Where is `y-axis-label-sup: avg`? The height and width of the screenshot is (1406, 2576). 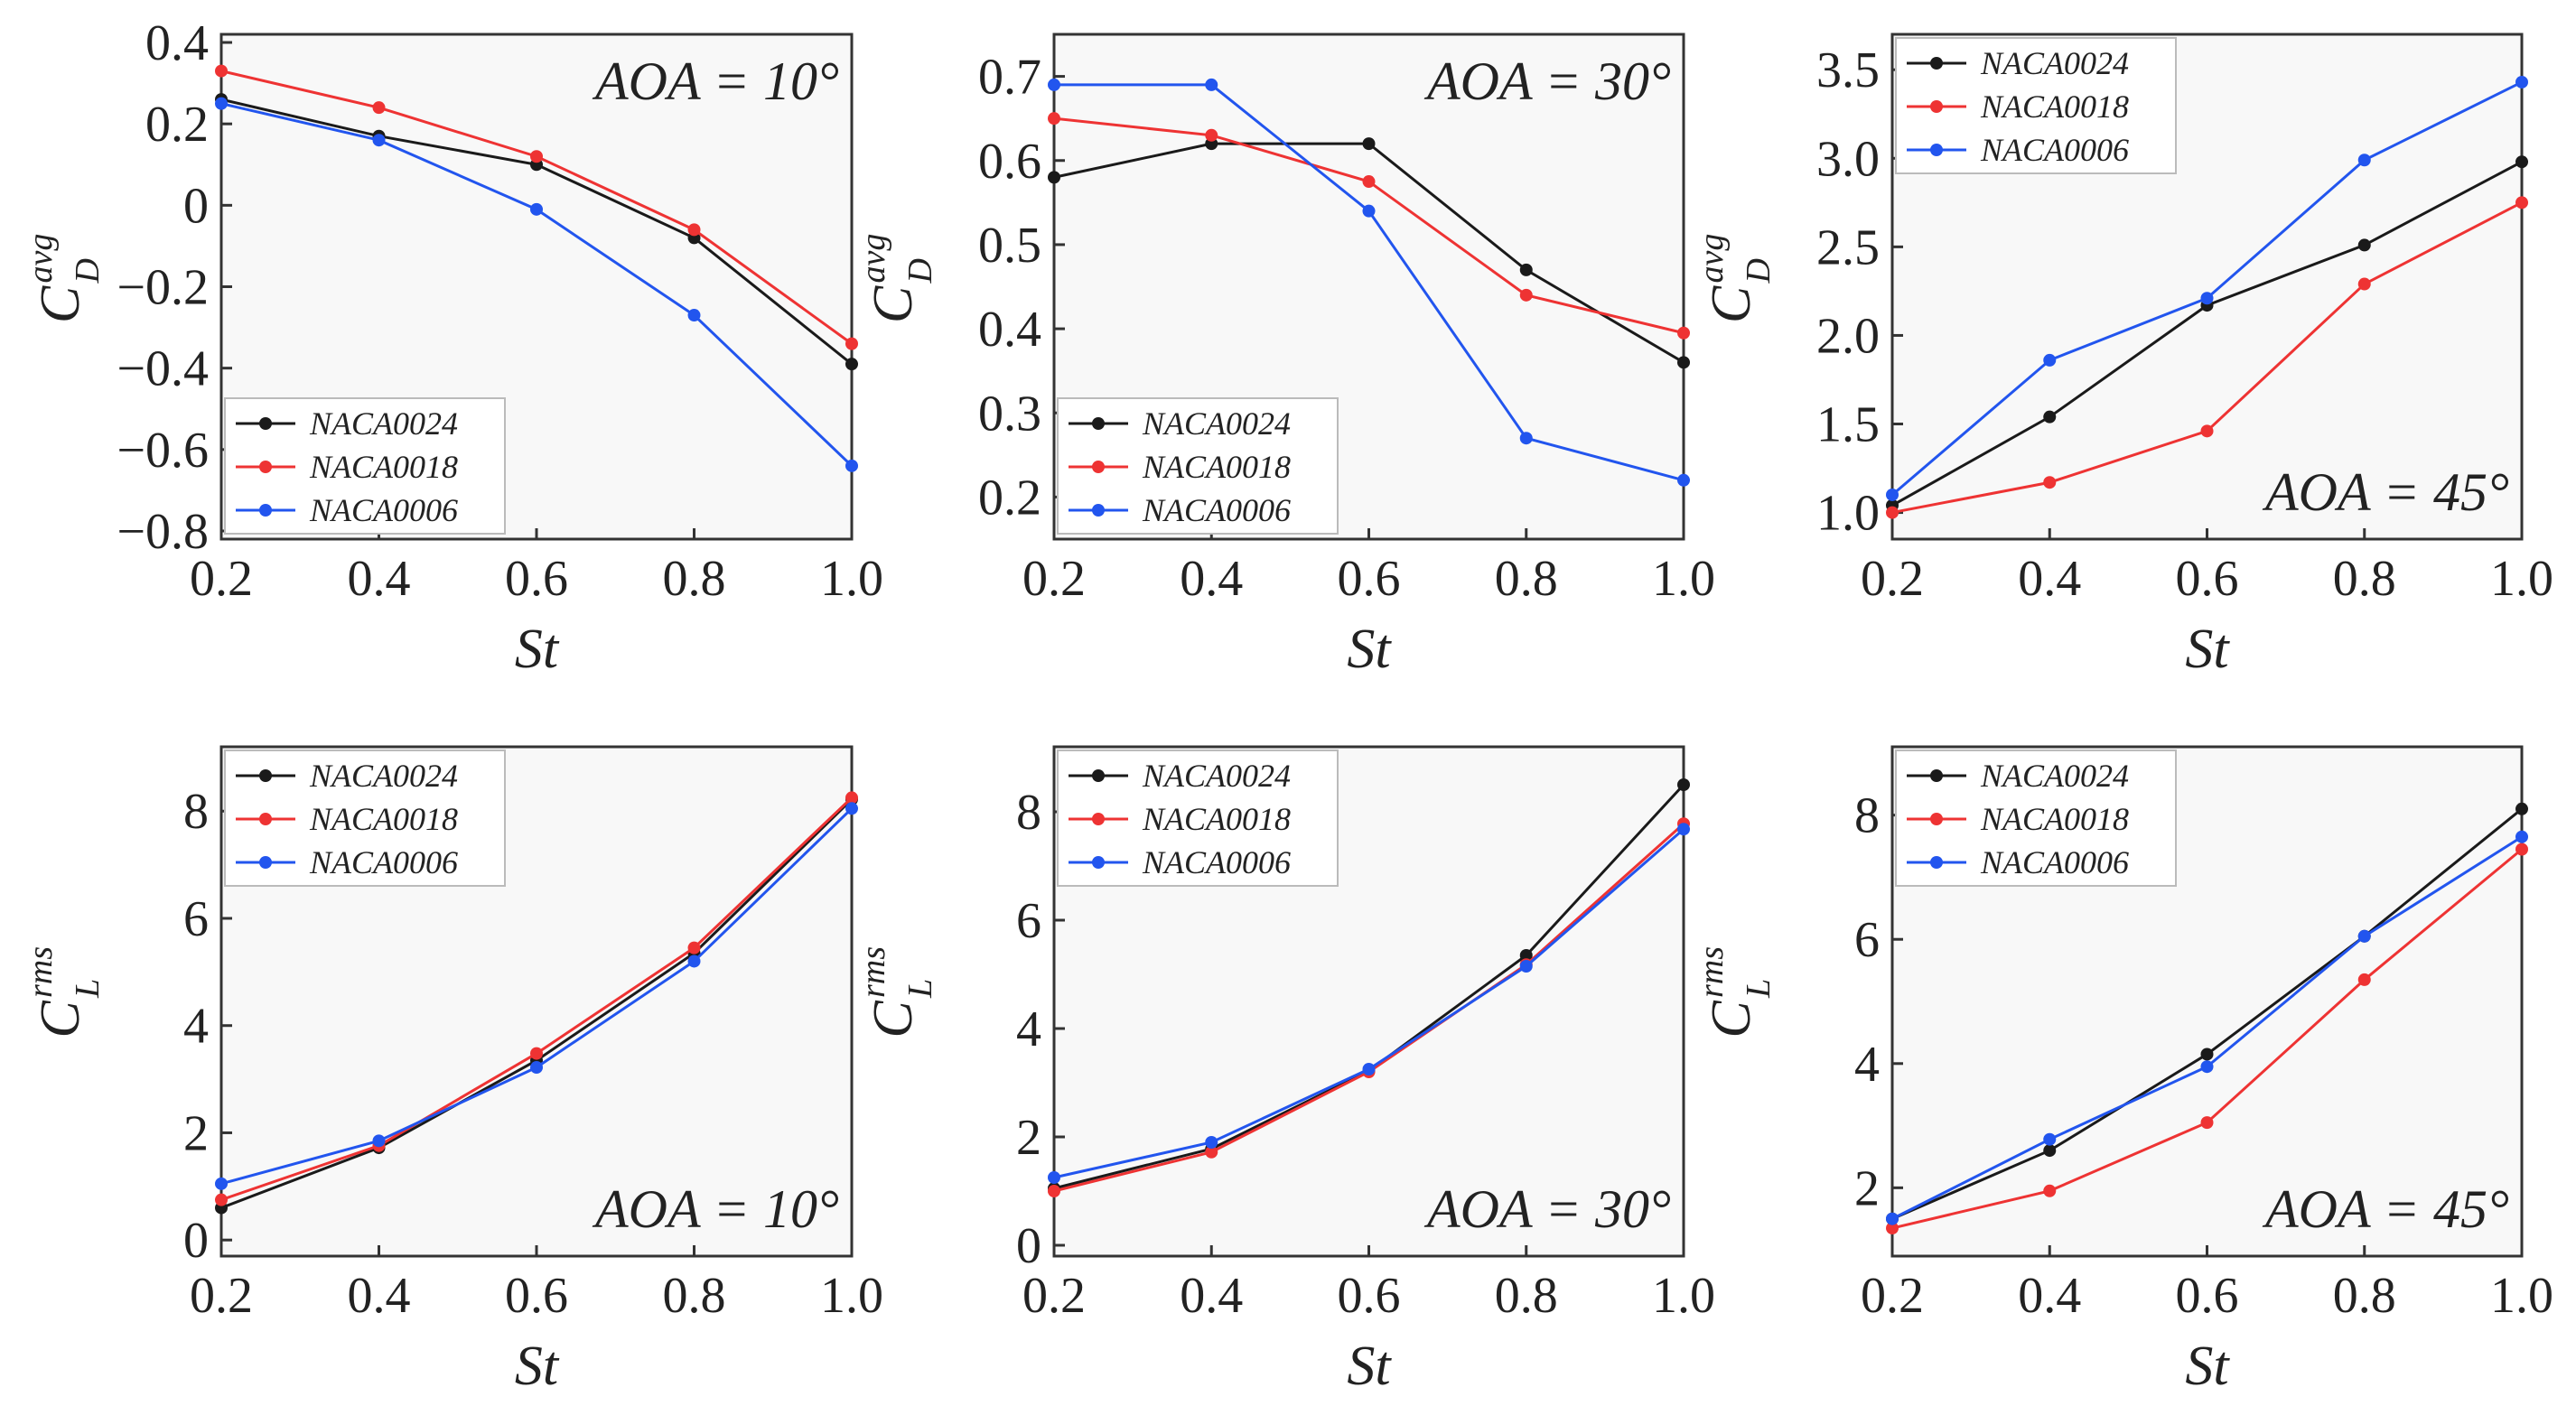
y-axis-label-sup: avg is located at coordinates (41, 259).